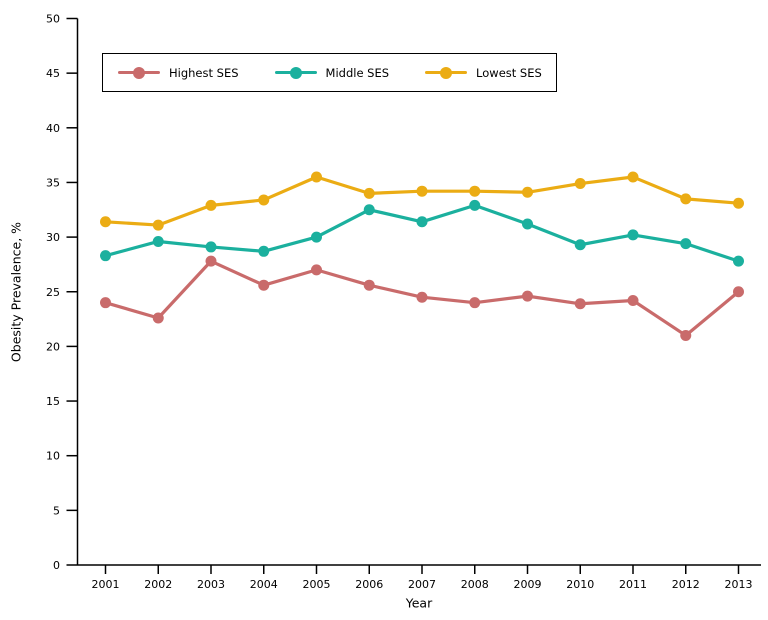 The image size is (768, 620). Describe the element at coordinates (204, 72) in the screenshot. I see `legend-label-highest-ses: Highest SES` at that location.